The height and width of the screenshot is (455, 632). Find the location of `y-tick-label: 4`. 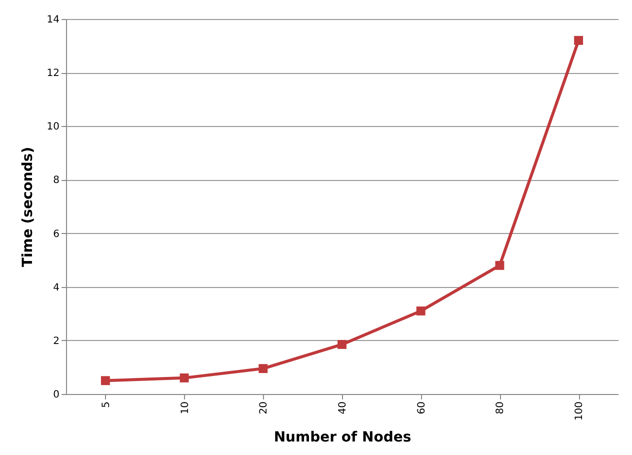

y-tick-label: 4 is located at coordinates (56, 288).